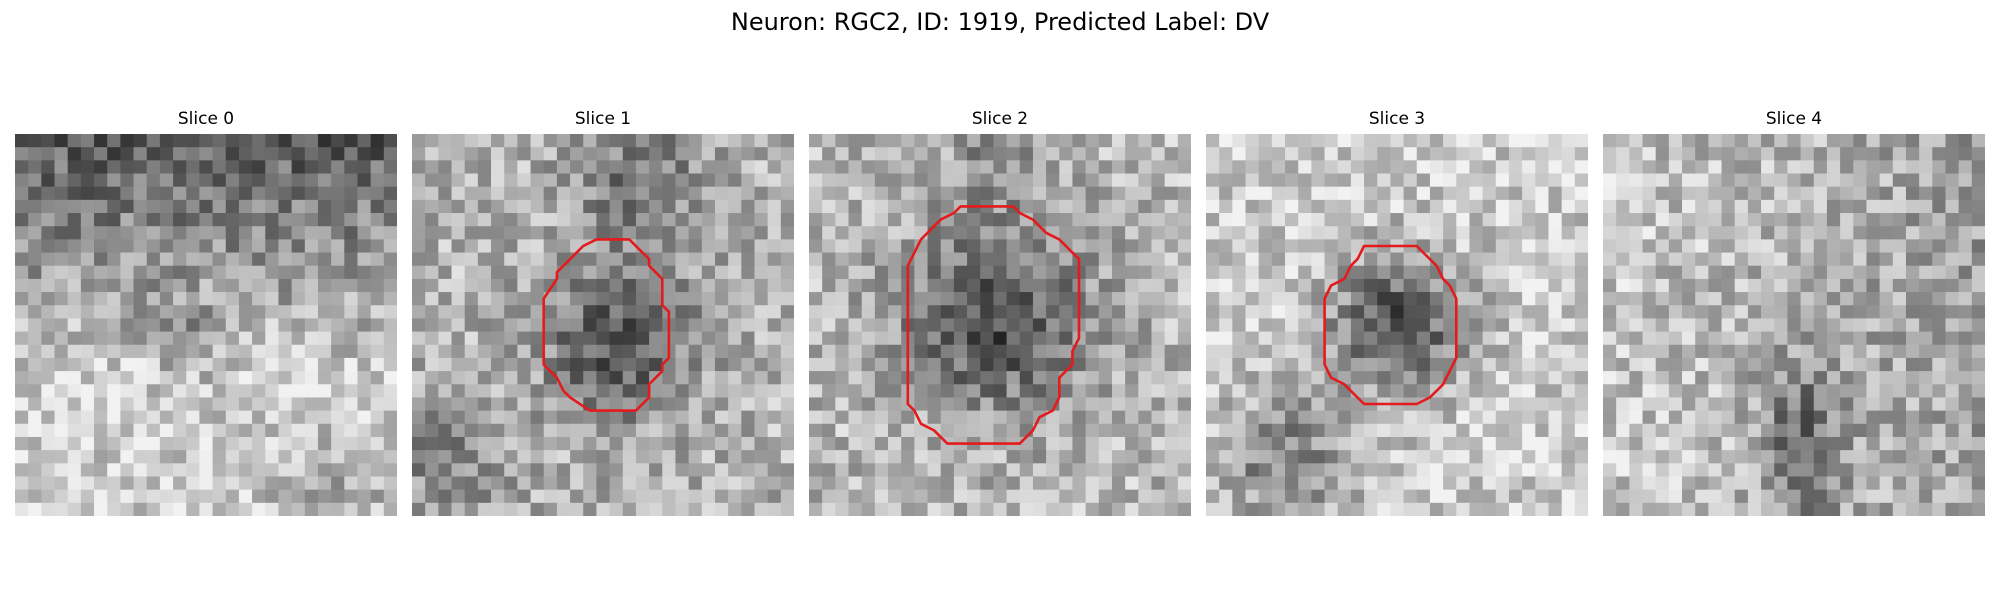 The width and height of the screenshot is (2000, 600). What do you see at coordinates (206, 119) in the screenshot?
I see `slice-0-title: Slice 0` at bounding box center [206, 119].